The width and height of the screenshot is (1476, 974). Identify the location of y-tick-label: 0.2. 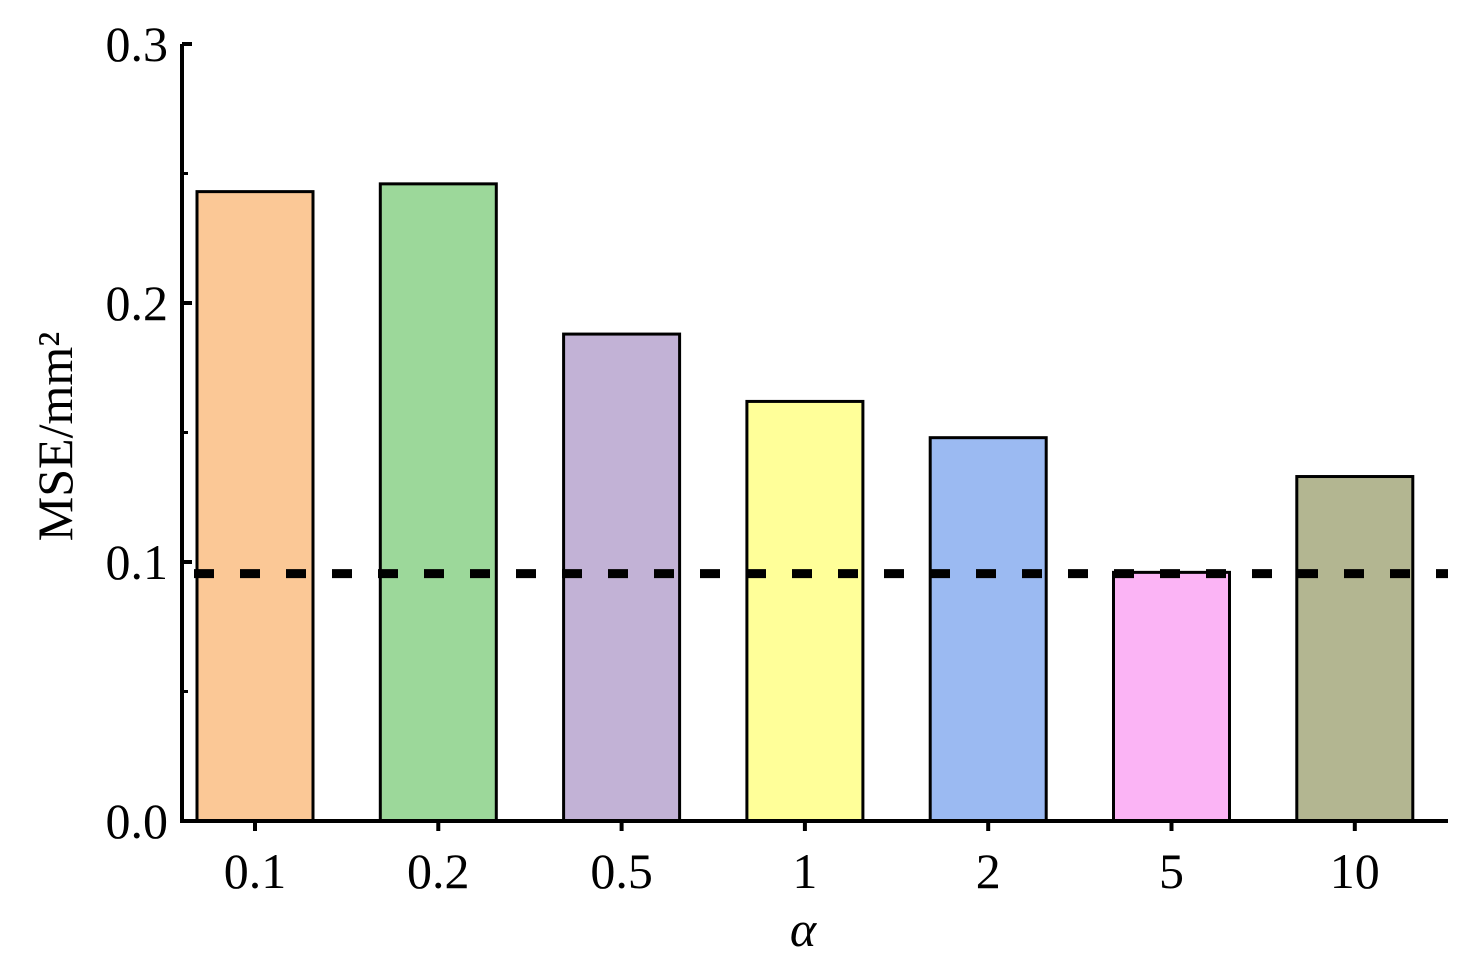
(137, 303).